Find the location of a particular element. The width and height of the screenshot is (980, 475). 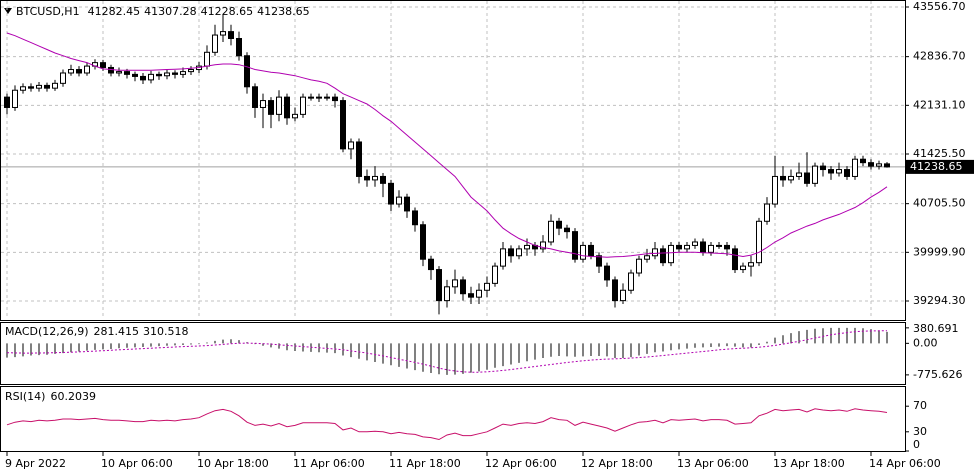

x-tick-label: 14 Apr 06:00 is located at coordinates (905, 463).